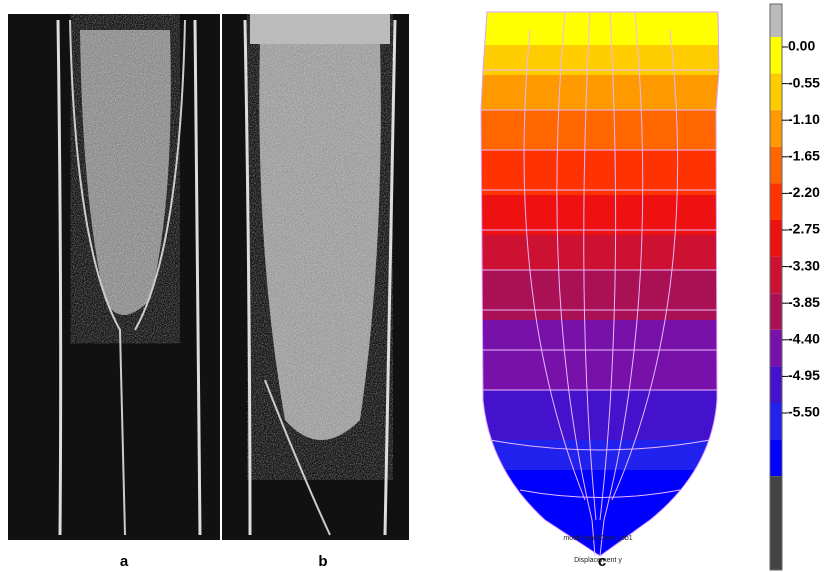 This screenshot has width=836, height=572. What do you see at coordinates (804, 412) in the screenshot?
I see `legend-label: -5.50` at bounding box center [804, 412].